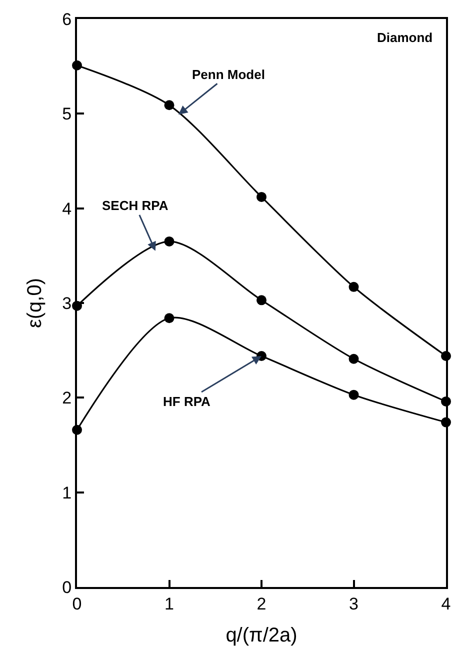 This screenshot has width=461, height=670. Describe the element at coordinates (262, 635) in the screenshot. I see `x-axis-title: q/(π/2a)` at that location.